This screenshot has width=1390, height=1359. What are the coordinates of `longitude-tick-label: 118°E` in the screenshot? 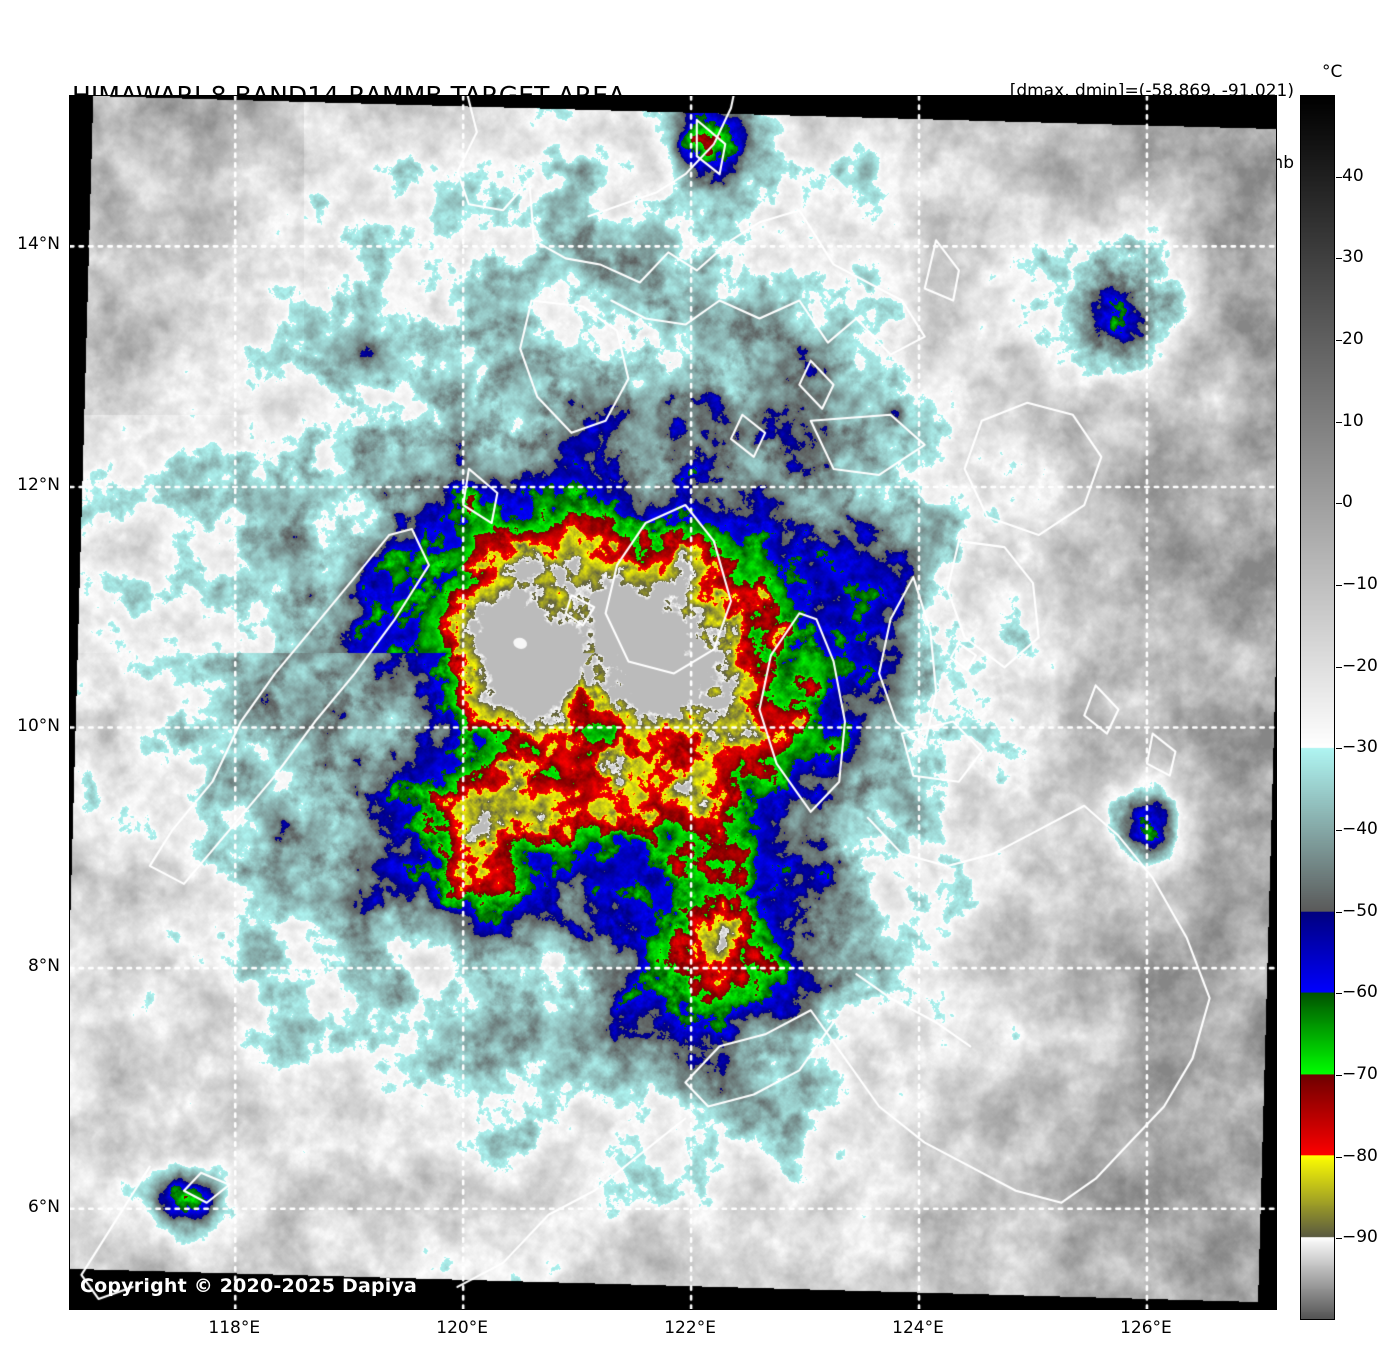 It's located at (234, 1328).